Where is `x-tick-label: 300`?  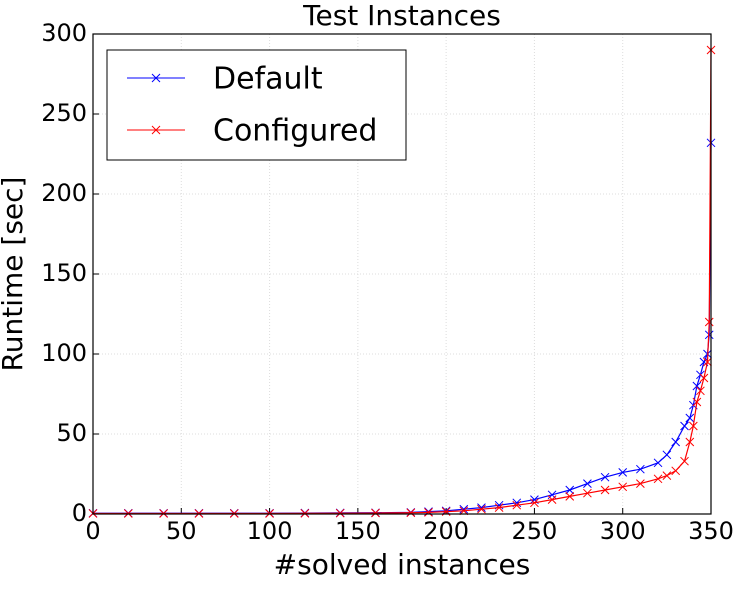
x-tick-label: 300 is located at coordinates (623, 531).